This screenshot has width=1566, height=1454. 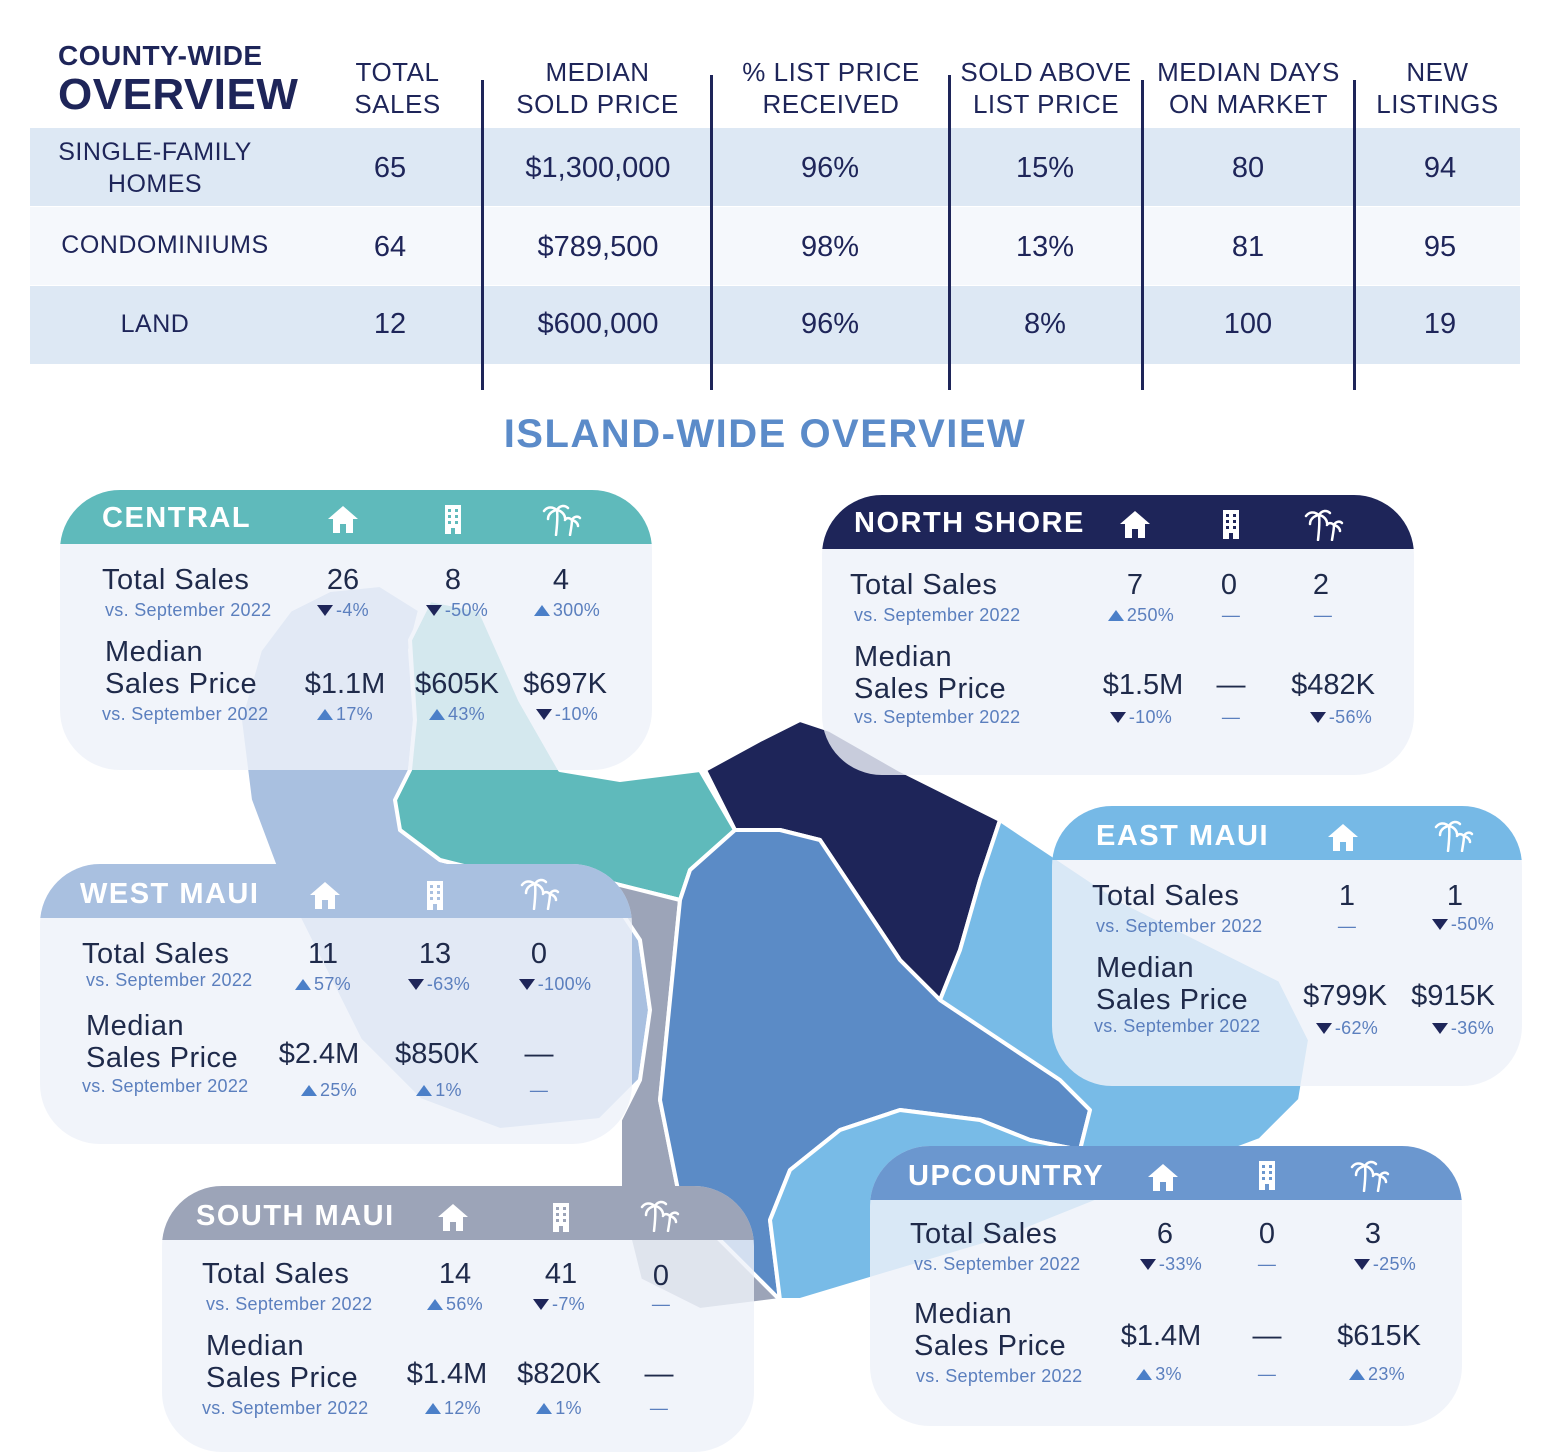 I want to click on card-header: WEST MAUI, so click(x=336, y=891).